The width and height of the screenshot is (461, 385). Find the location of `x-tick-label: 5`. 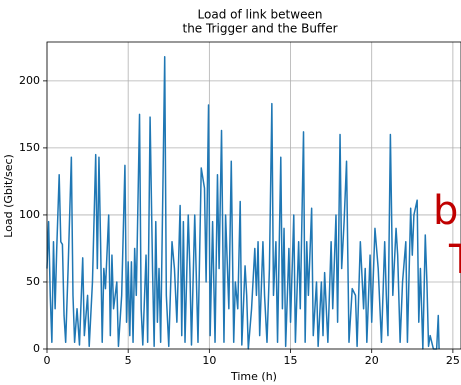

x-tick-label: 5 is located at coordinates (128, 360).